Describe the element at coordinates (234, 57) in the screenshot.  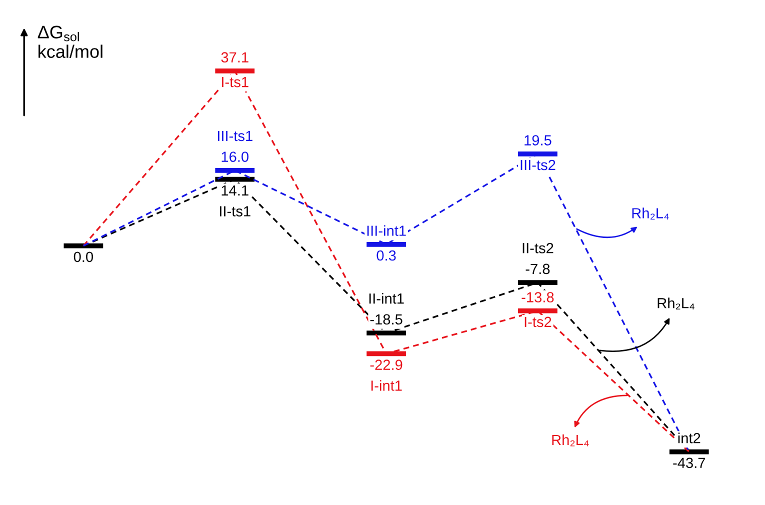
I see `data-label: 37.1` at that location.